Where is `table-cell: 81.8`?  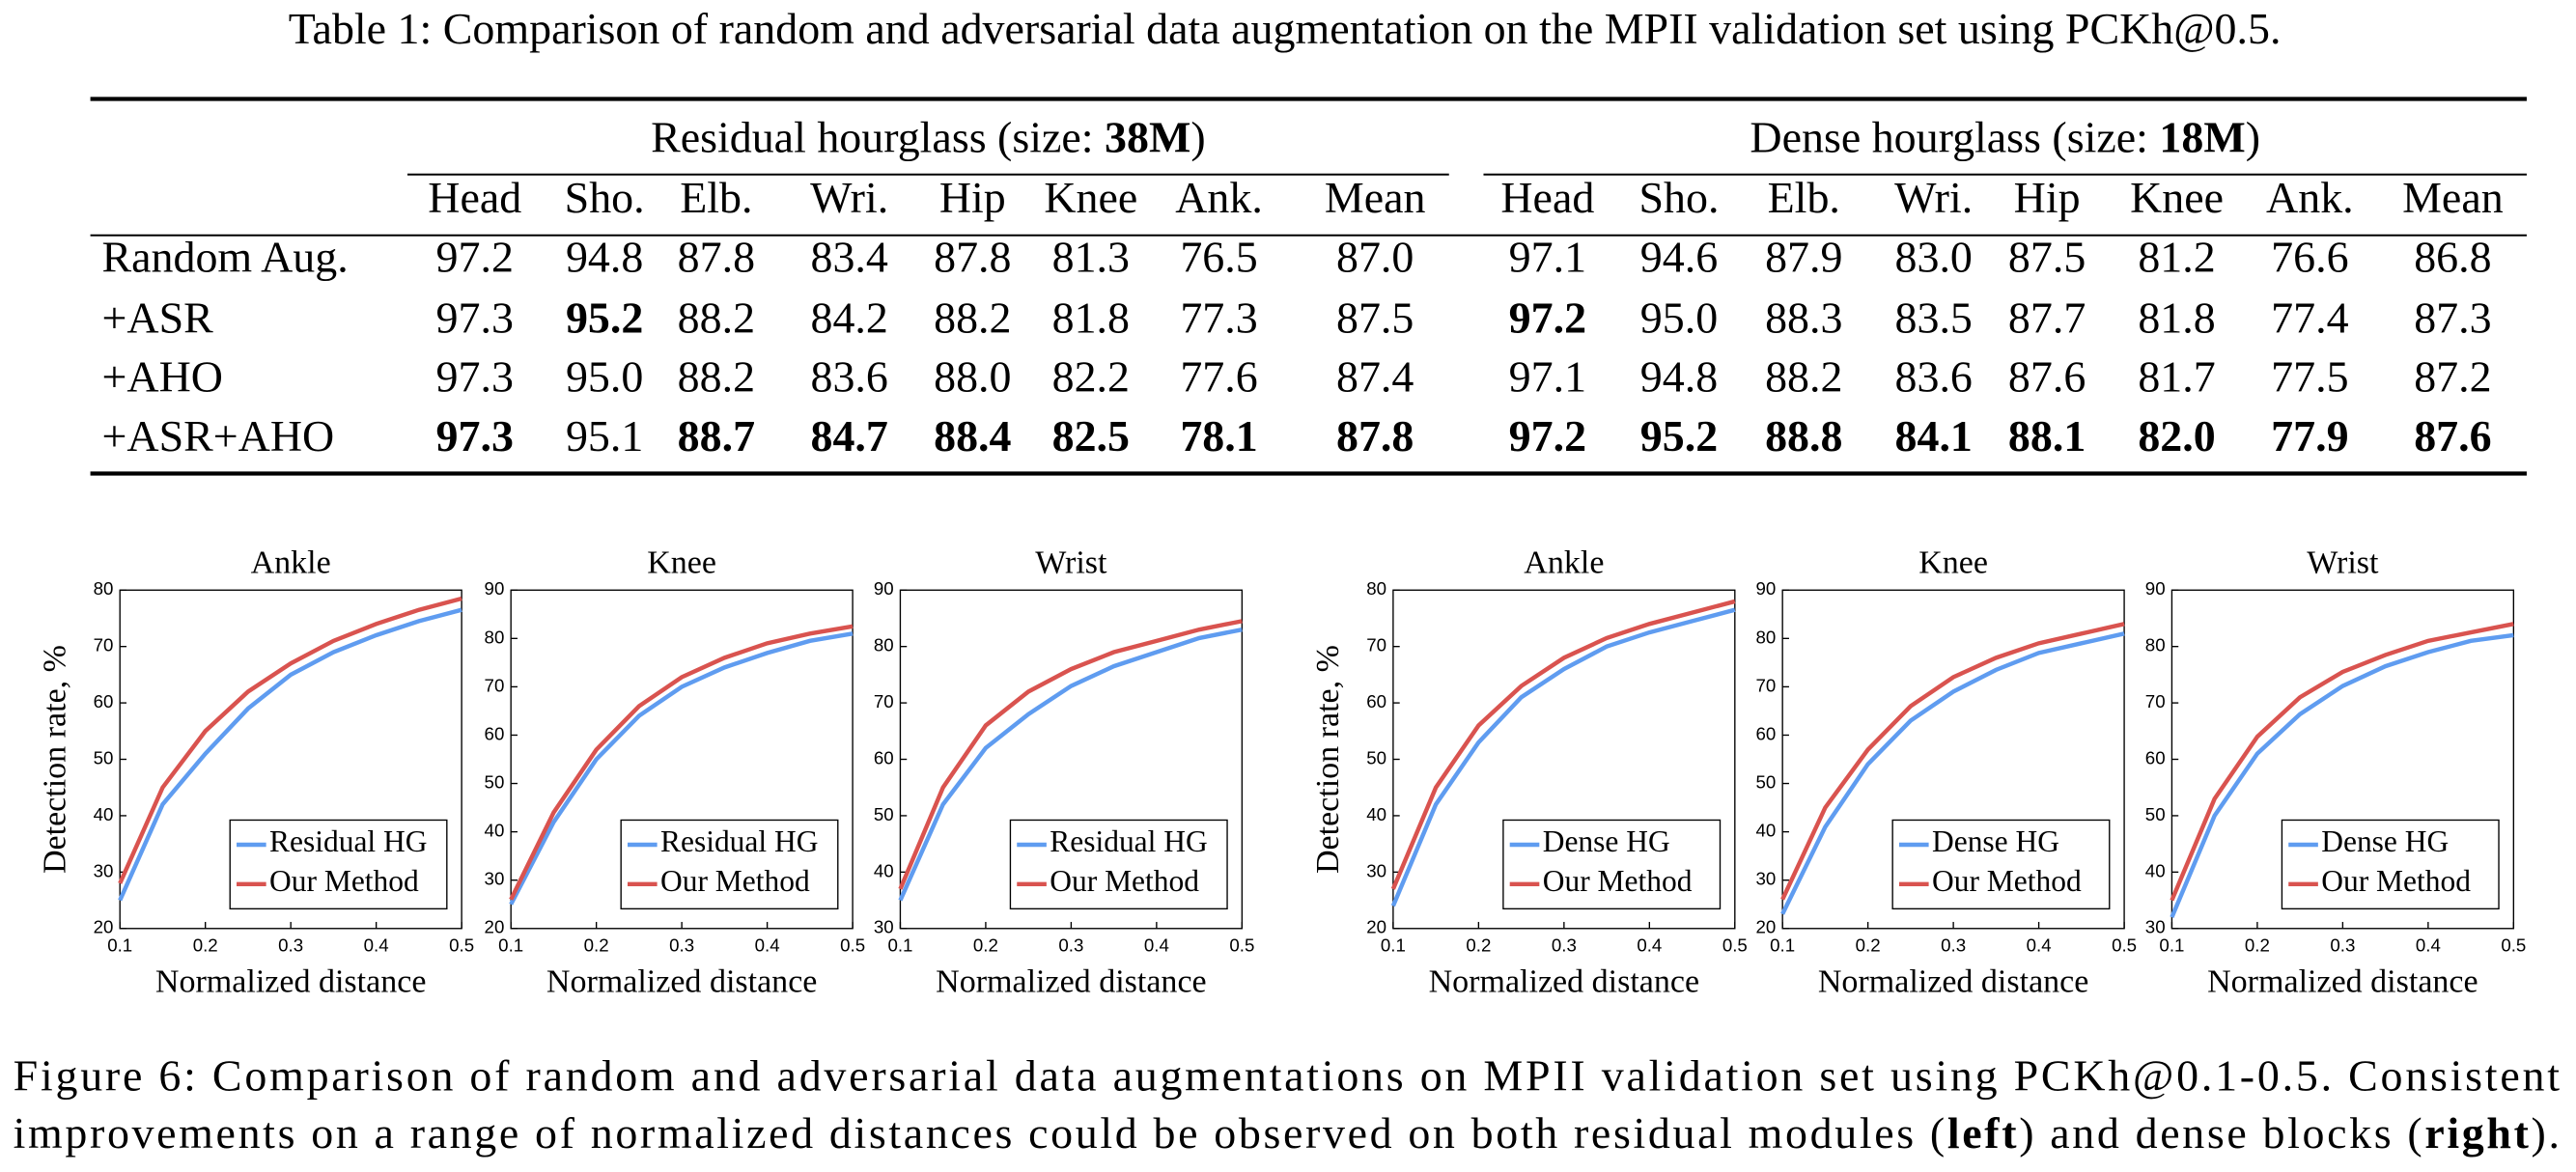
table-cell: 81.8 is located at coordinates (1091, 317).